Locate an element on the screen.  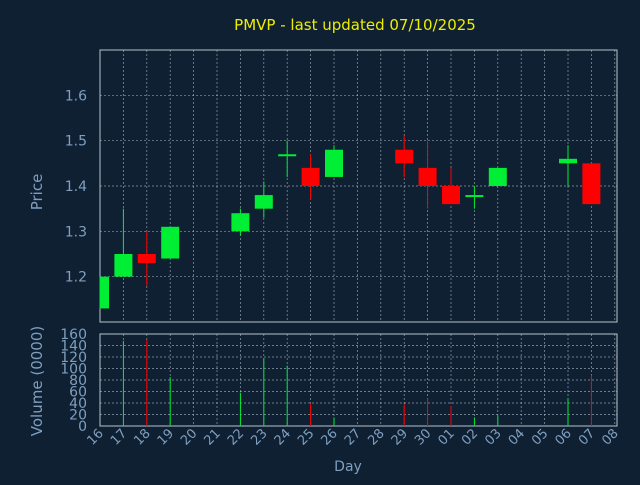
volume-tick-label: 20 is located at coordinates (78, 416).